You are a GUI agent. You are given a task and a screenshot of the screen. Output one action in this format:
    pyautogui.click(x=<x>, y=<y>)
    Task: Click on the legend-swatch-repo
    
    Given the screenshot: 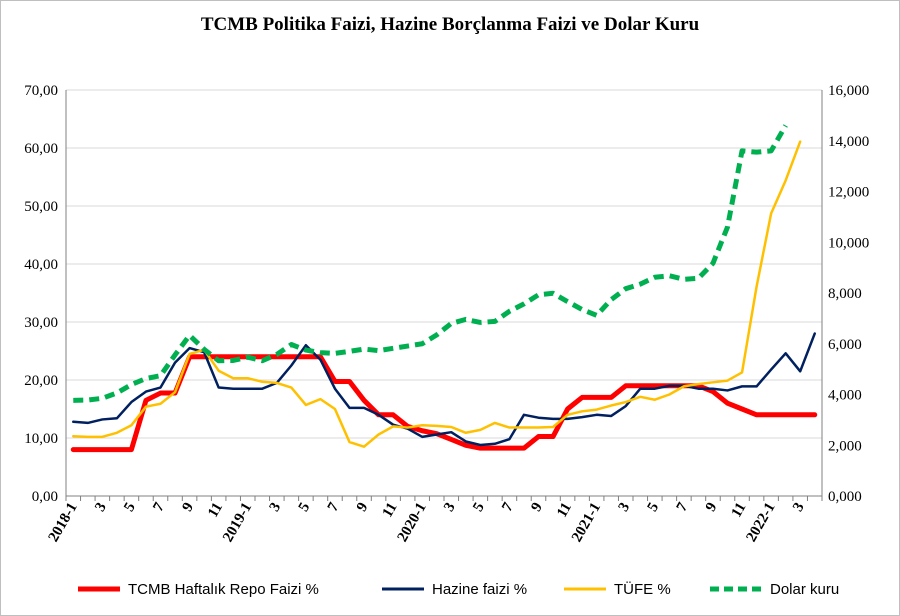 What is the action you would take?
    pyautogui.click(x=99, y=589)
    